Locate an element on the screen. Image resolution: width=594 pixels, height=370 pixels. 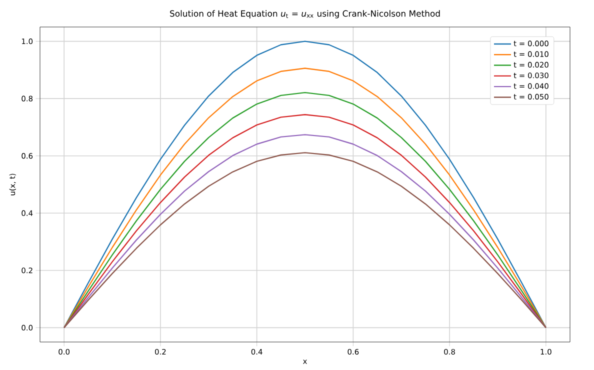
chart-title: Solution of Heat Equation u$_{t}$ = u$_{xx}$ using Crank-Nicolson Method is located at coordinates (305, 14).